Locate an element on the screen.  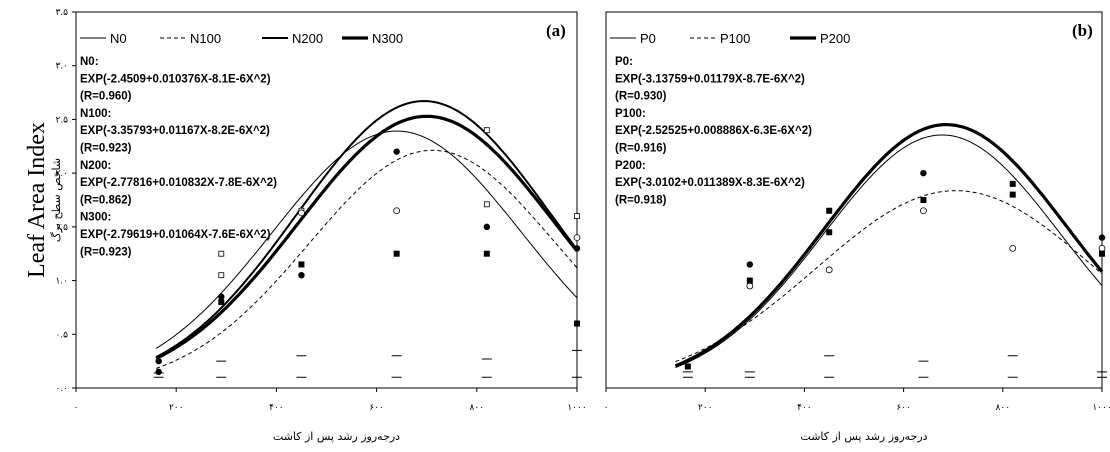
equation-label: P100: is located at coordinates (630, 114).